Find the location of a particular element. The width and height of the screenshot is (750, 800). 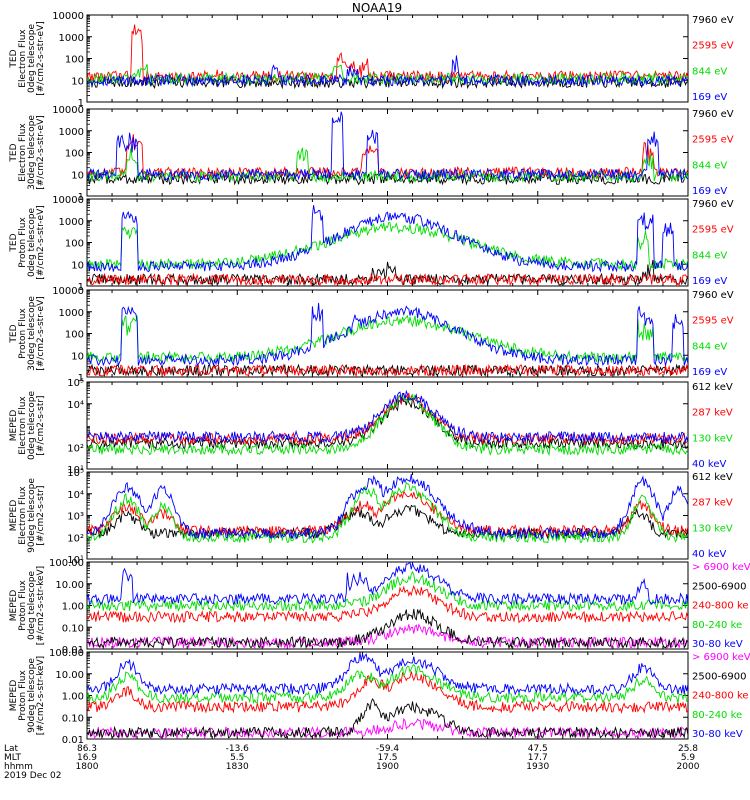

series-line--6900-kev is located at coordinates (387, 728).